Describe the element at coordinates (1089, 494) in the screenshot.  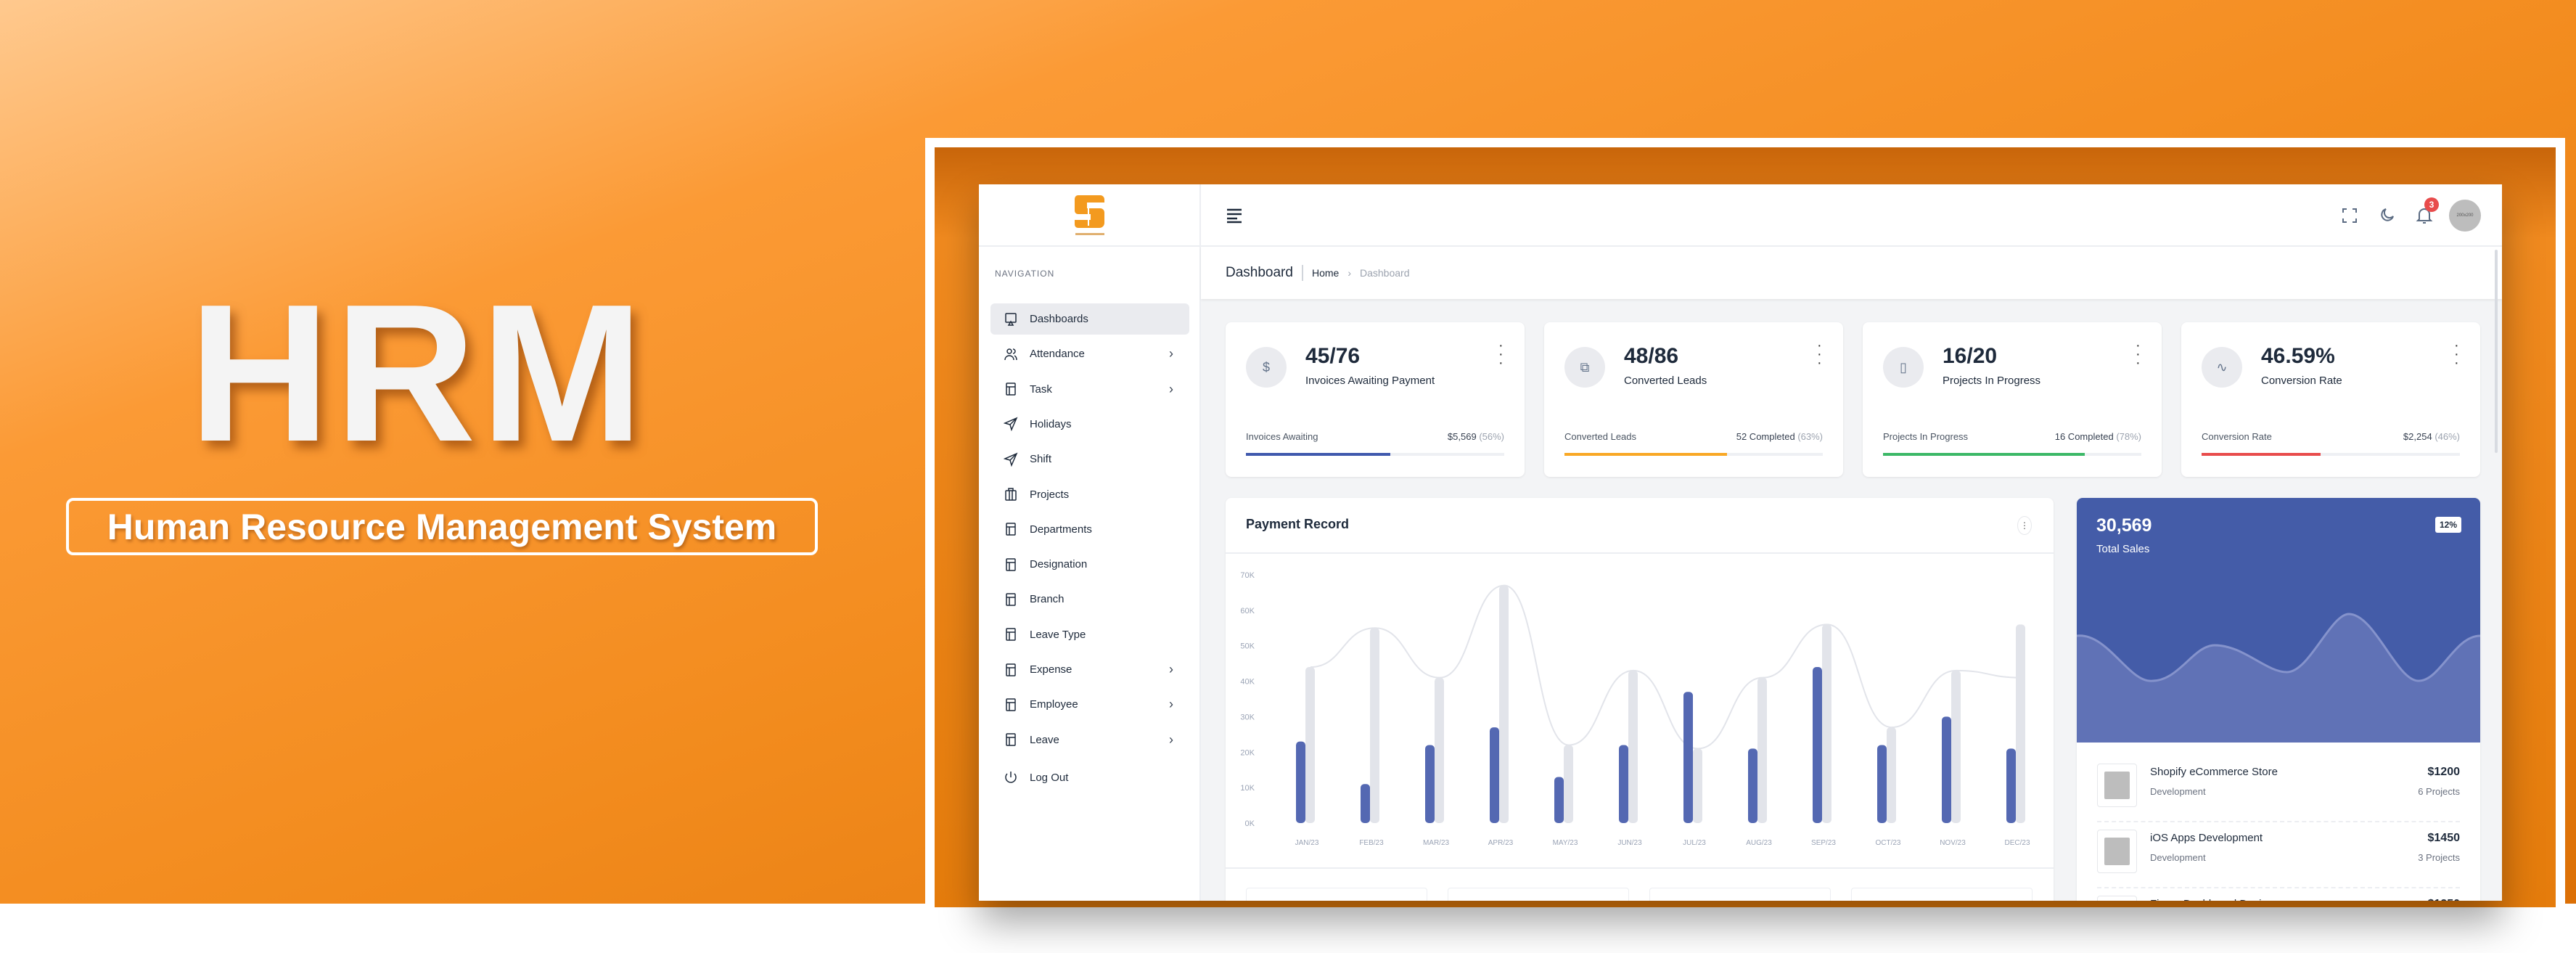
I see `sidebar-item-projects: Projects` at that location.